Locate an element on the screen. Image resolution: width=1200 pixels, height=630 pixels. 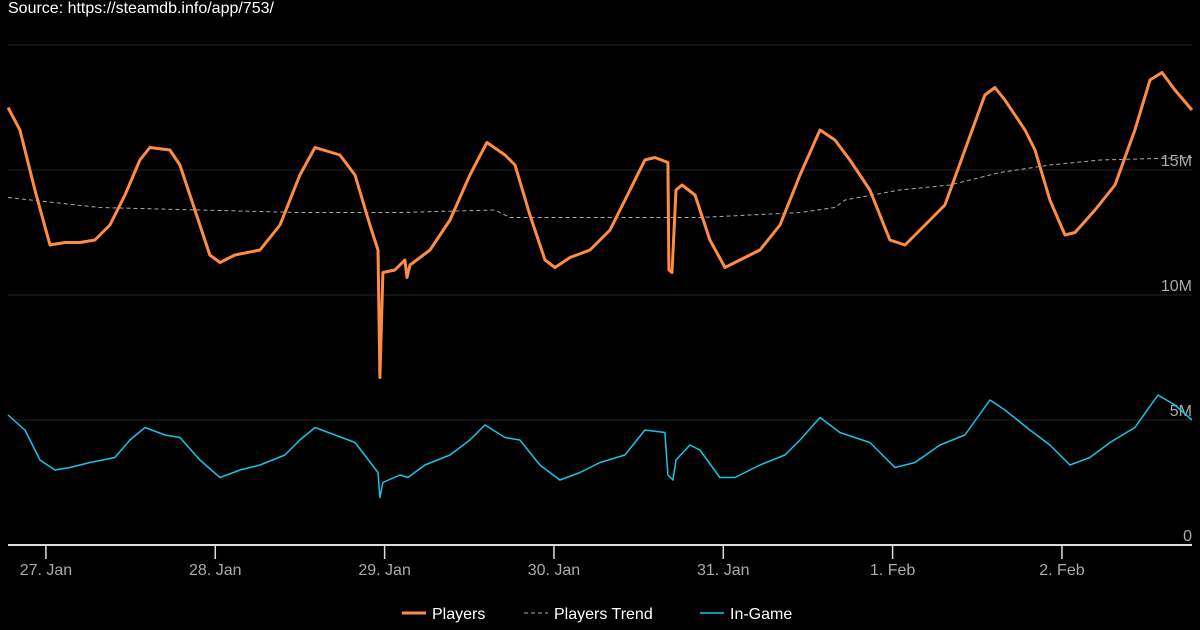
x-tick-label: 30. Jan is located at coordinates (554, 570).